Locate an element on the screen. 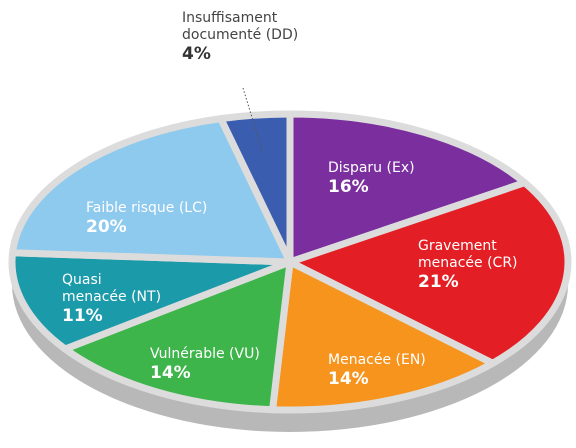 The image size is (576, 448). slice-label: Quasi menacée (NT) 11% is located at coordinates (112, 299).